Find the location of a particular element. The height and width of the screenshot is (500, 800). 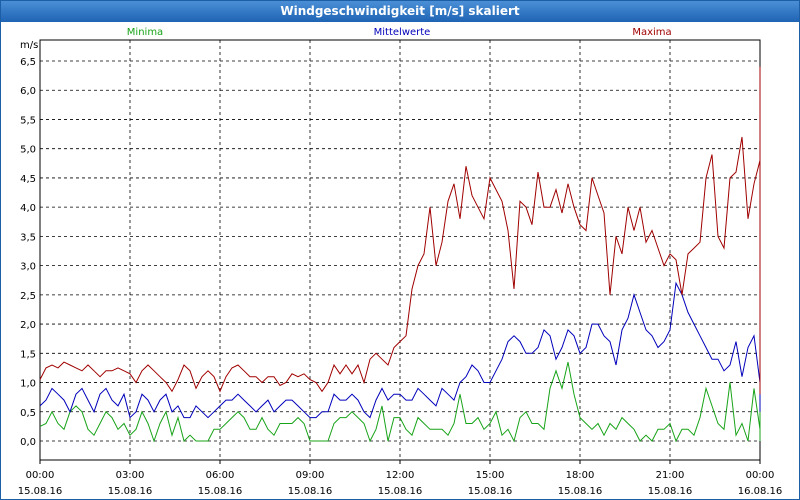

x-tick-time-label: 09:00 is located at coordinates (310, 475).